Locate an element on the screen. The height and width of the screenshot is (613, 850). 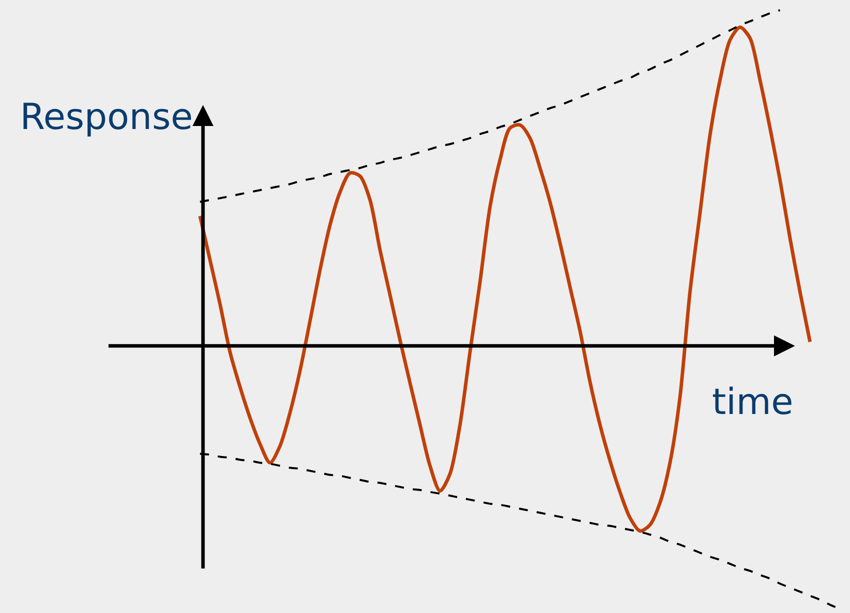
x-axis-title: time is located at coordinates (753, 402).